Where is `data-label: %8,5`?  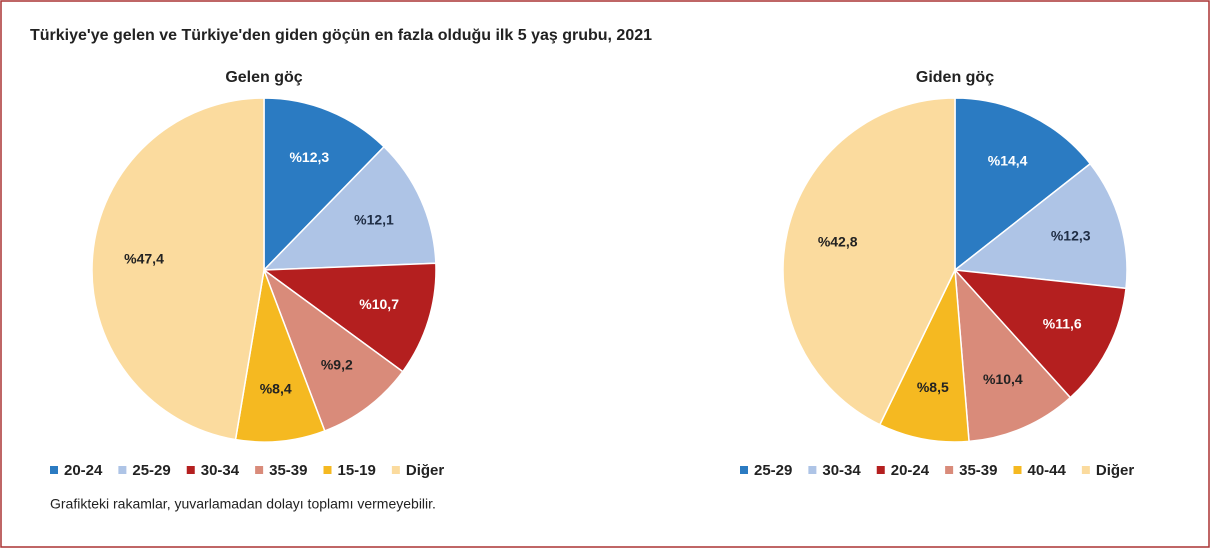 data-label: %8,5 is located at coordinates (933, 387).